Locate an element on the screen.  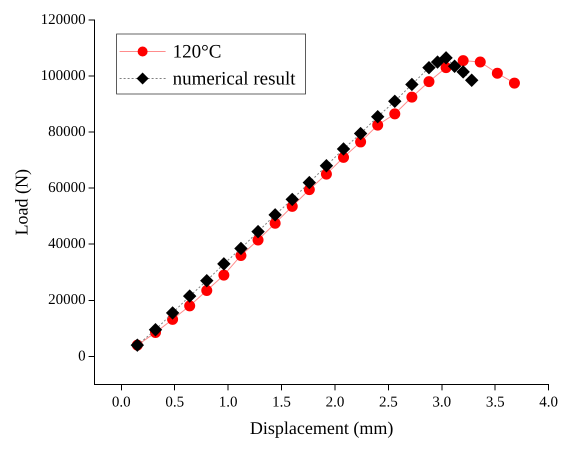
x-tick-label: 1.0 is located at coordinates (228, 402).